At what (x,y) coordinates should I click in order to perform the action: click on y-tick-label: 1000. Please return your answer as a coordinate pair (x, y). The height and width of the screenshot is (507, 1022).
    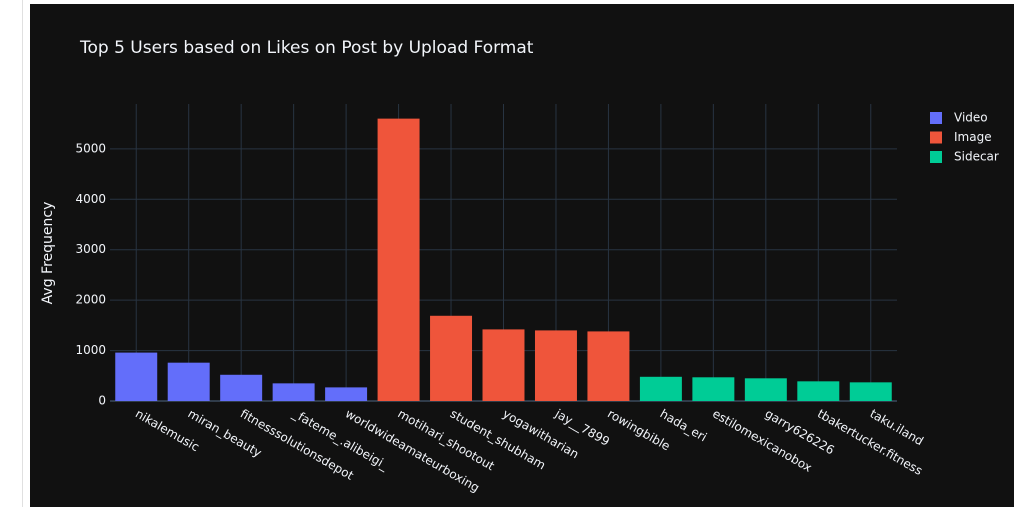
    Looking at the image, I should click on (90, 350).